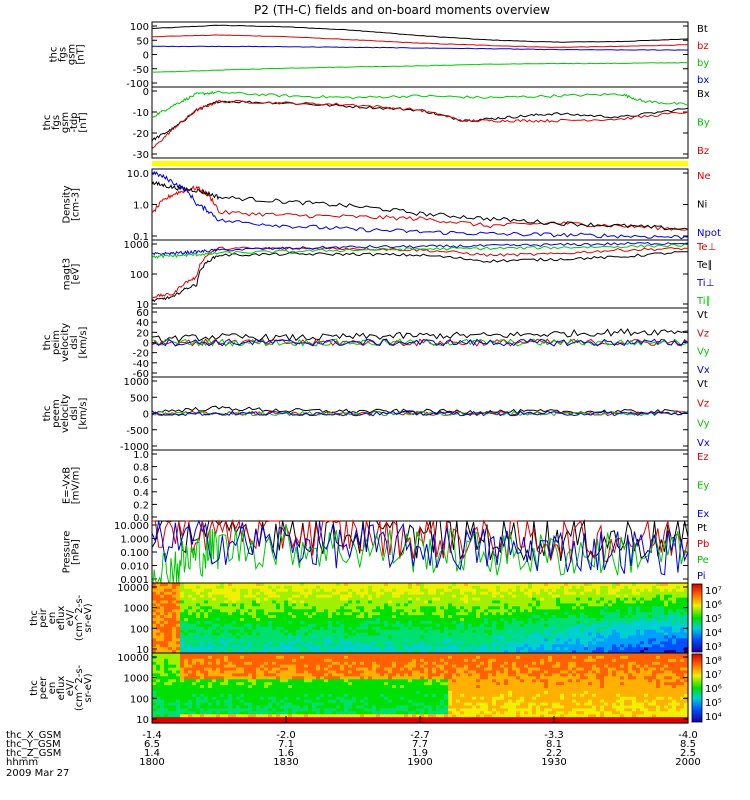 The image size is (750, 800). What do you see at coordinates (52, 618) in the screenshot?
I see `y-axis-label: en` at bounding box center [52, 618].